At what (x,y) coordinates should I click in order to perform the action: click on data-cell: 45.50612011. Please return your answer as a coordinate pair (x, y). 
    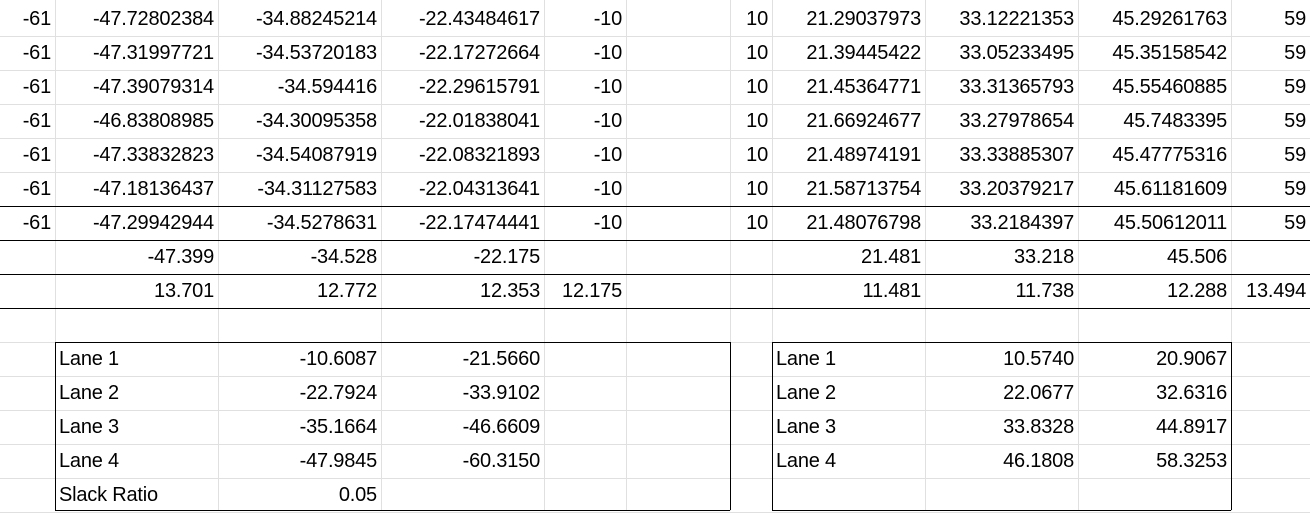
    Looking at the image, I should click on (1170, 223).